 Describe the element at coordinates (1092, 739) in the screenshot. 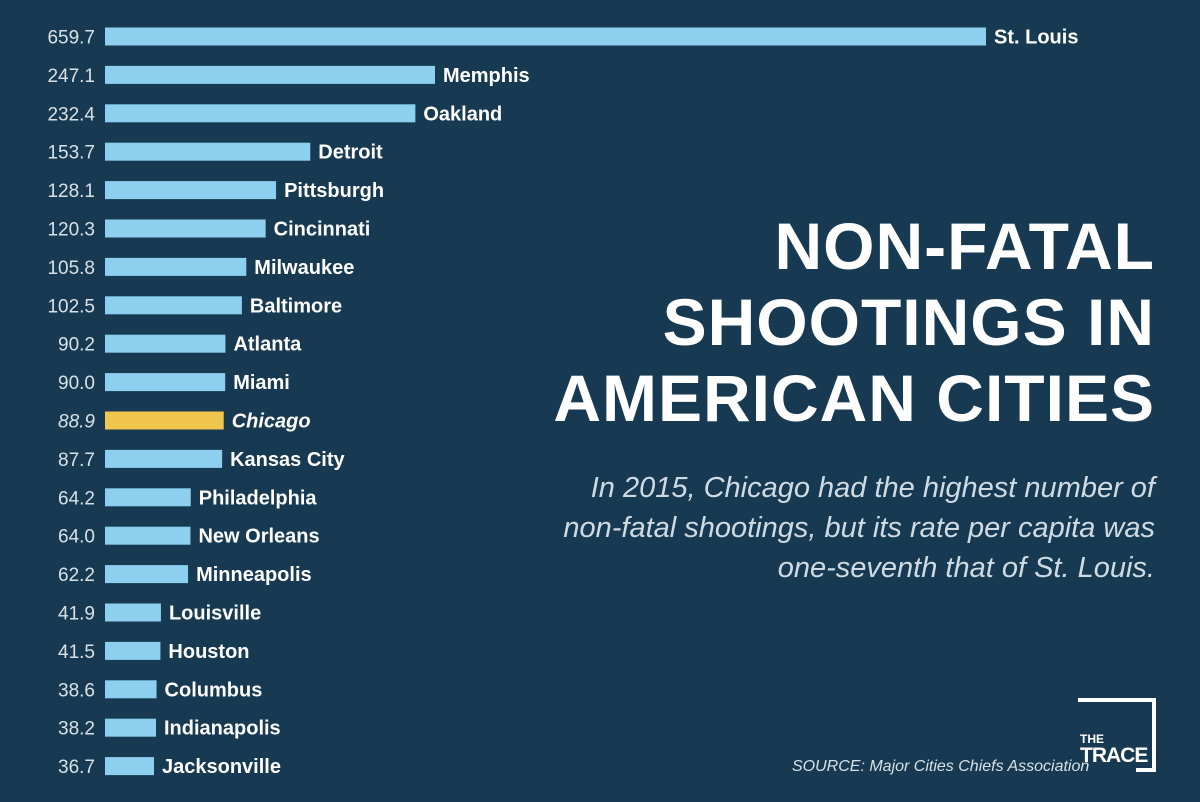

I see `logo-text-top: THE` at that location.